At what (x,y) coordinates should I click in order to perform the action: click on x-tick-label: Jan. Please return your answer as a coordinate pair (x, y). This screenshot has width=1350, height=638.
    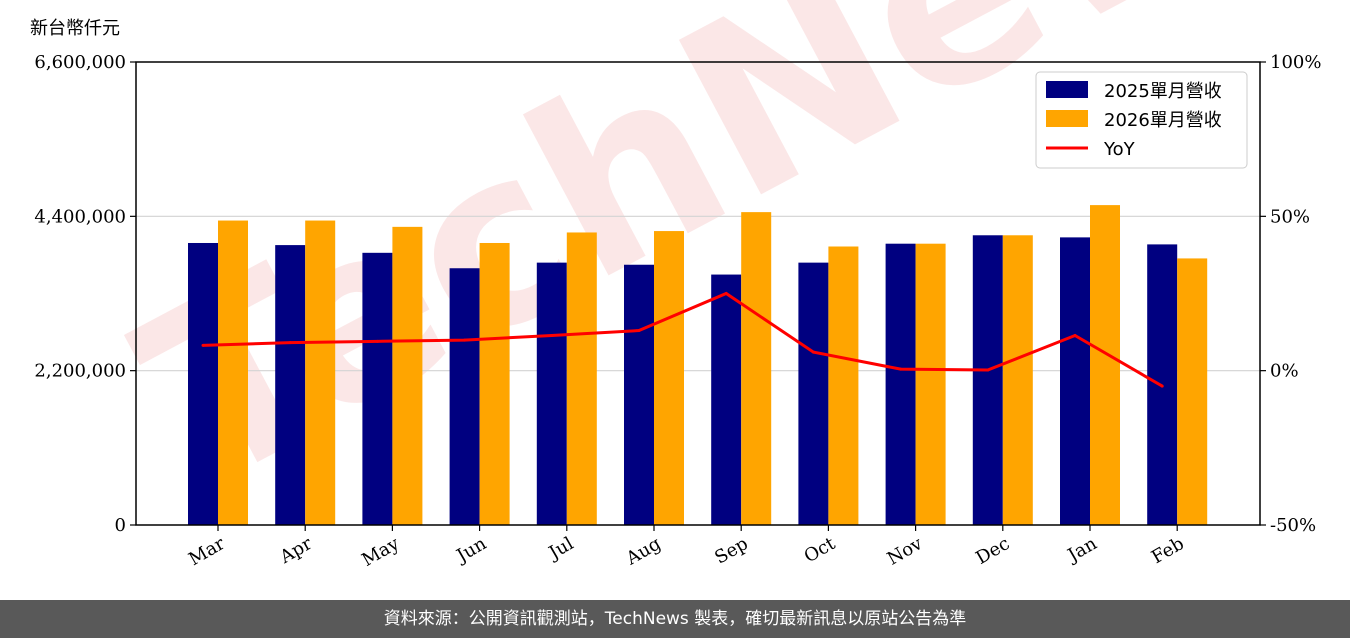
    Looking at the image, I should click on (1082, 550).